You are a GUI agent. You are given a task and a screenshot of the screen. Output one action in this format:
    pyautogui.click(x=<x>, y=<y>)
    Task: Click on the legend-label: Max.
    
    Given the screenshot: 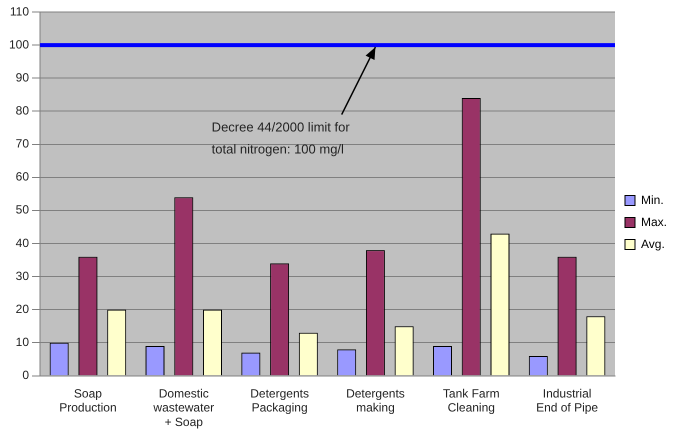 What is the action you would take?
    pyautogui.click(x=654, y=221)
    